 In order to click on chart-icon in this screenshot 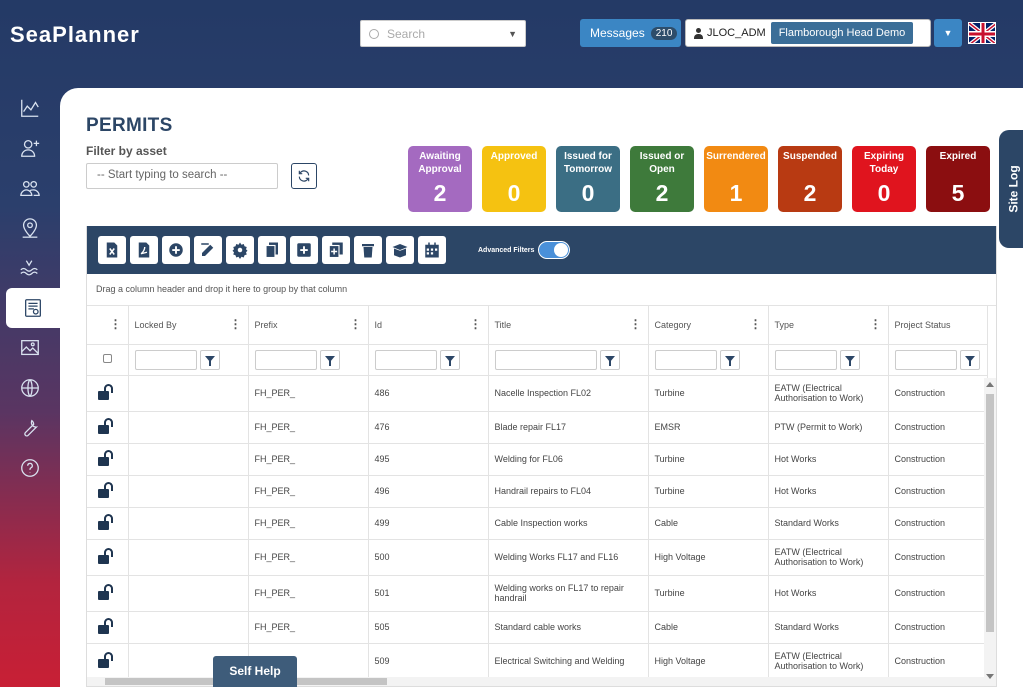, I will do `click(30, 108)`.